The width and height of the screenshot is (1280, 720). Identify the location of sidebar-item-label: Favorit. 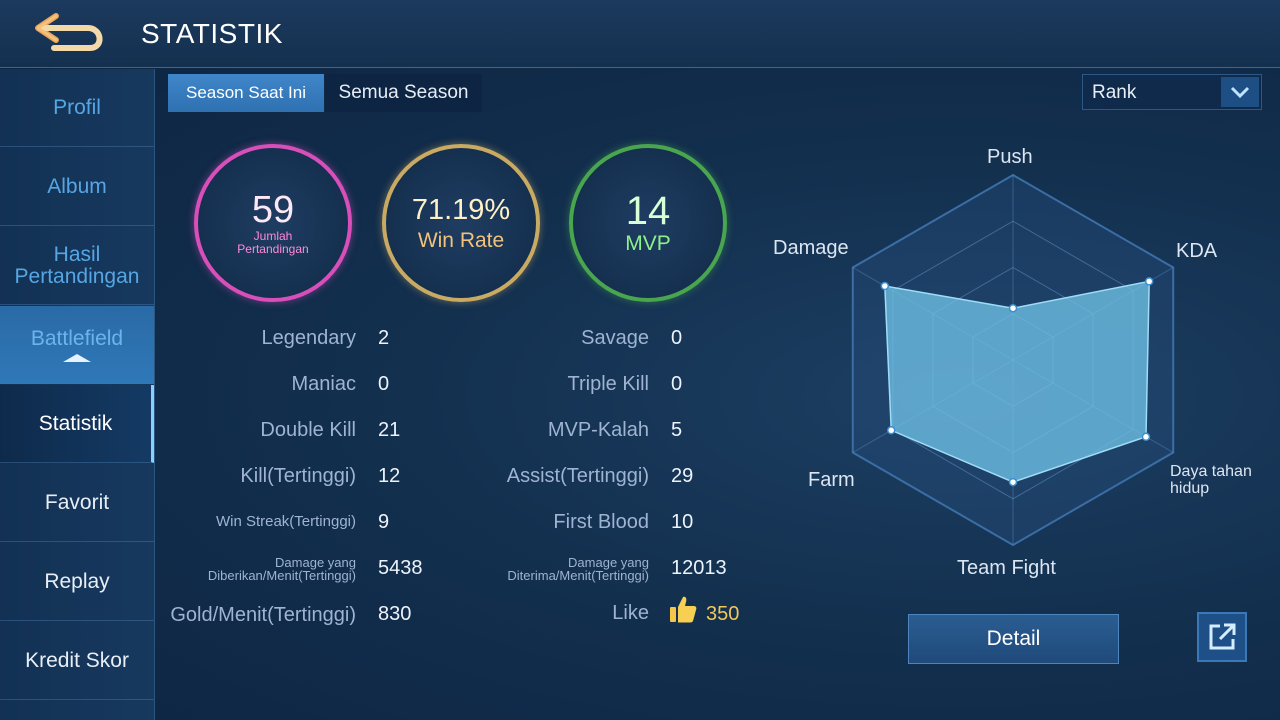
(77, 502).